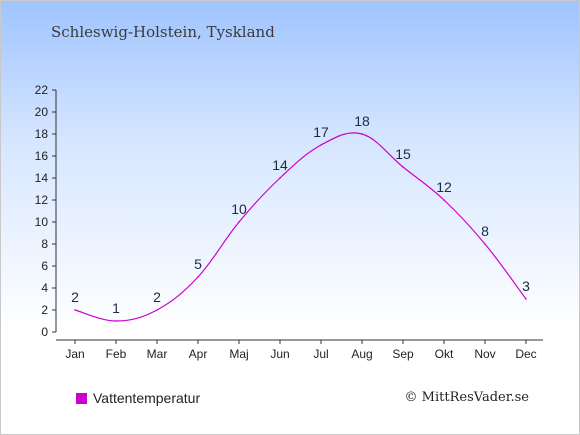  I want to click on y-tick-label: 22, so click(42, 90).